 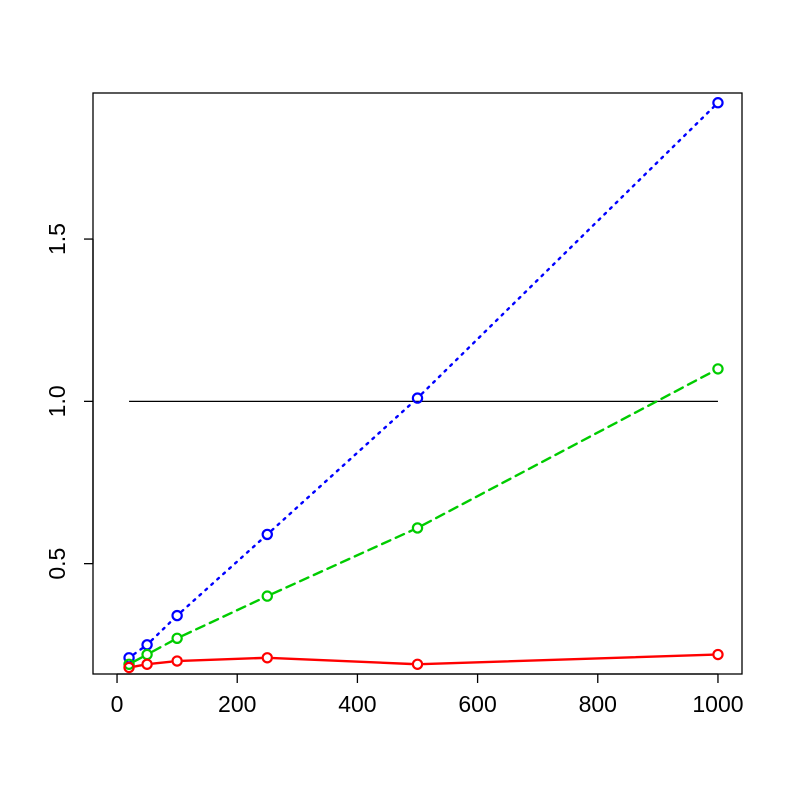 I want to click on x-tick-label: 800, so click(x=598, y=704).